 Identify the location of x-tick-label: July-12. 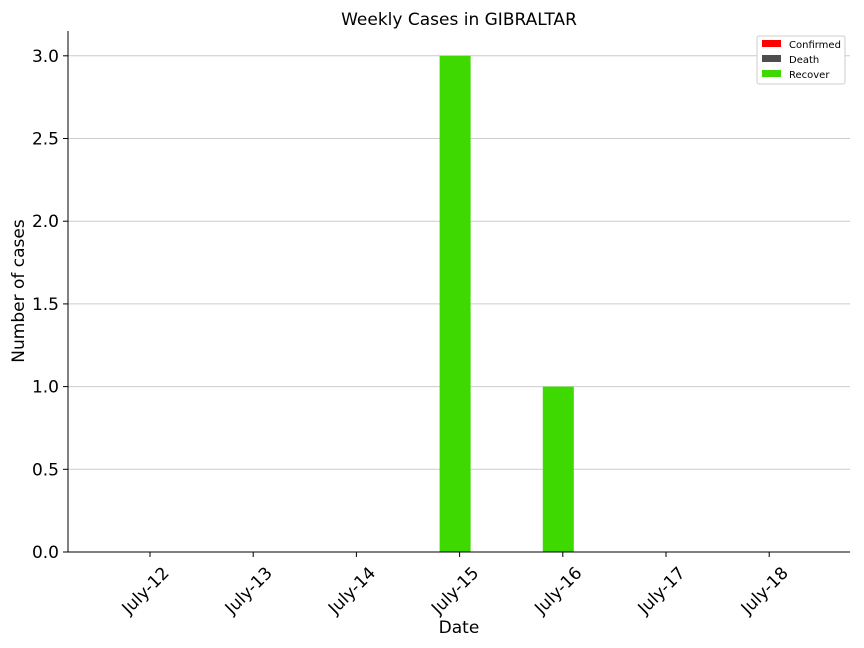
(146, 591).